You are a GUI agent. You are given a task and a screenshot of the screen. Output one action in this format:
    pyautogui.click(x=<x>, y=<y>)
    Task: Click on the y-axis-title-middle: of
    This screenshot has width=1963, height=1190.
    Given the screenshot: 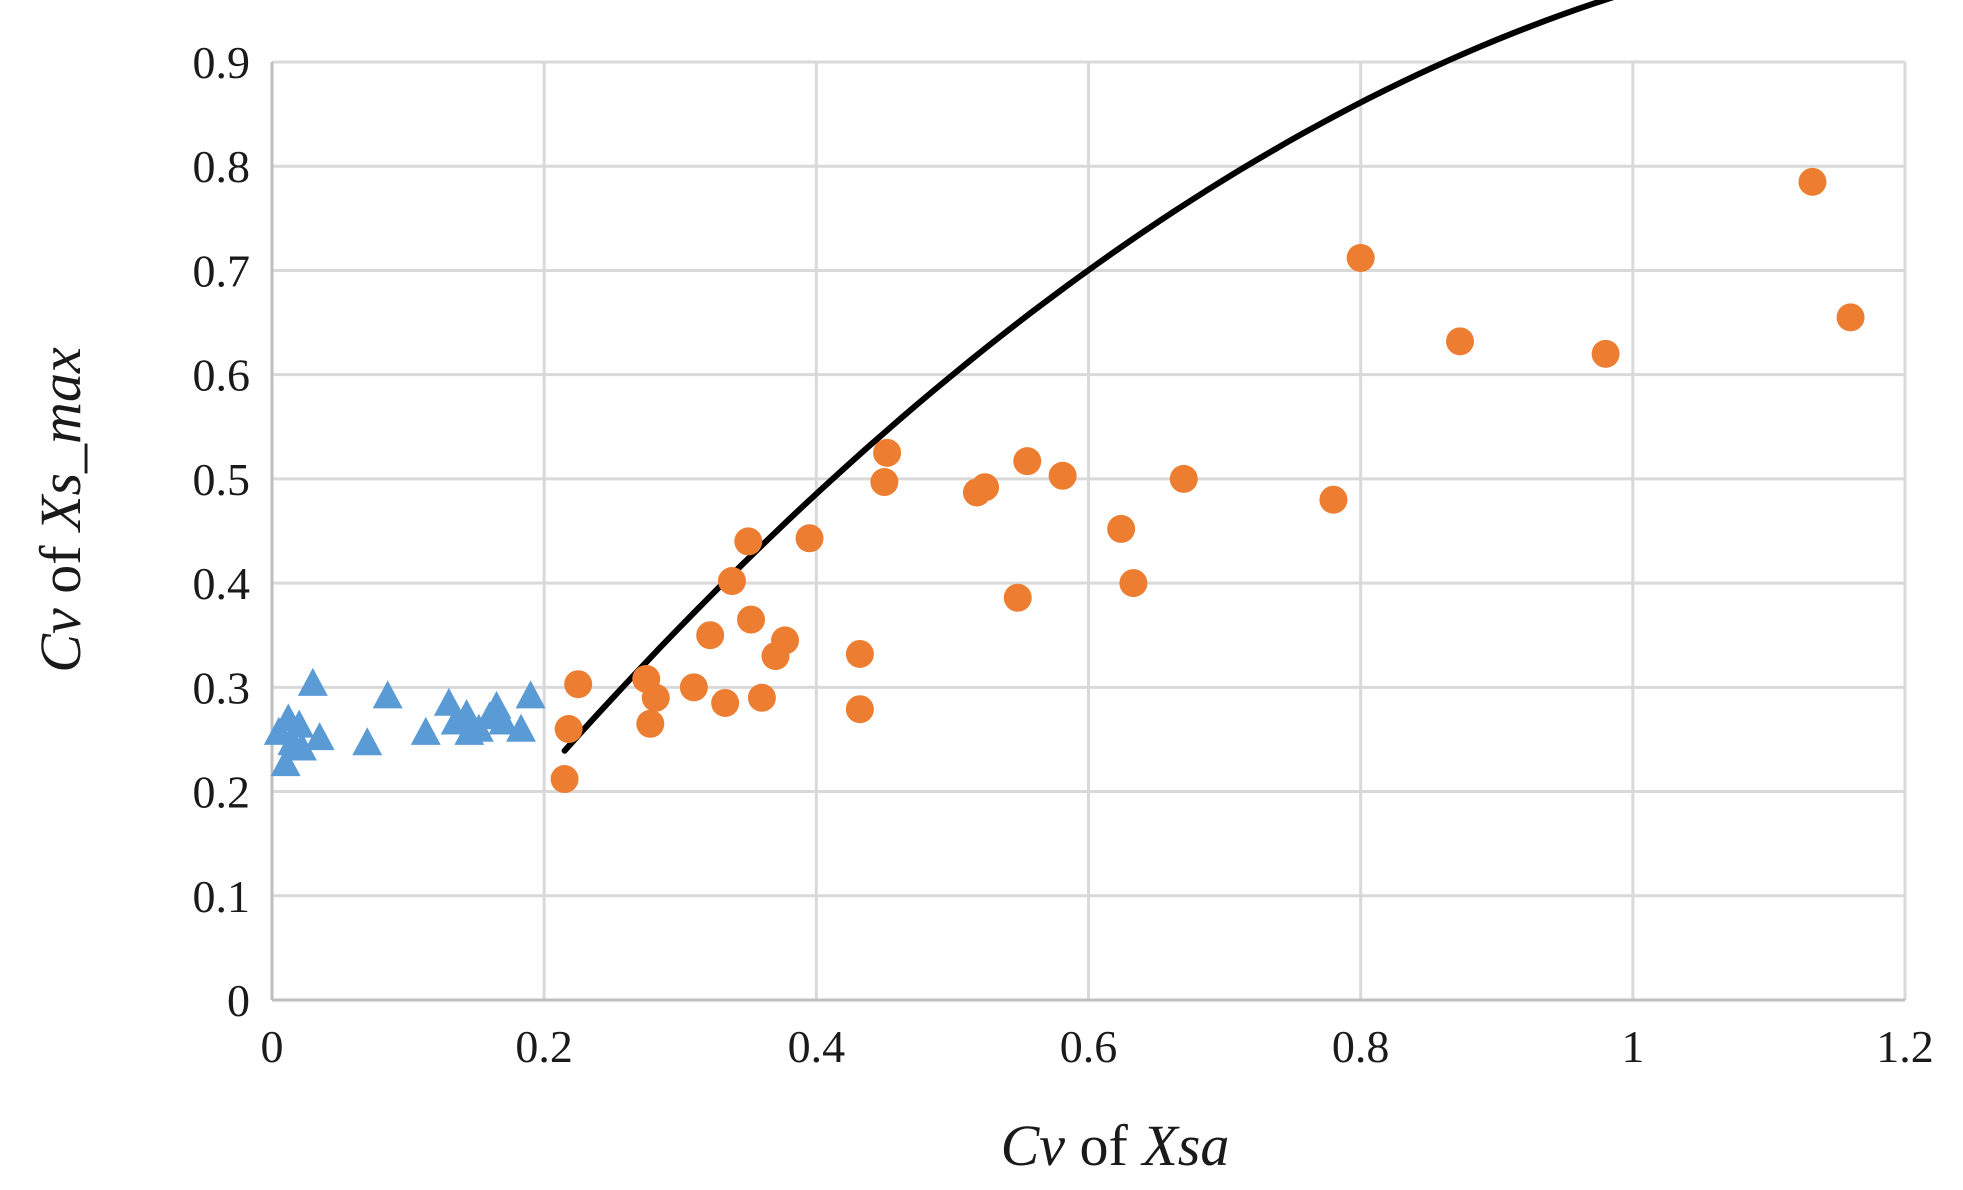 What is the action you would take?
    pyautogui.click(x=60, y=569)
    